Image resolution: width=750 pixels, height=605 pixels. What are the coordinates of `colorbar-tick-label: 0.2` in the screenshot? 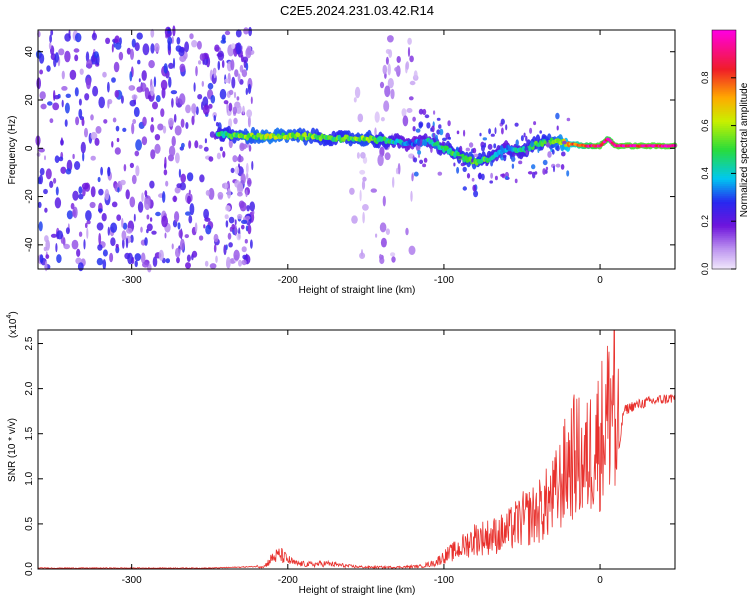 It's located at (705, 221).